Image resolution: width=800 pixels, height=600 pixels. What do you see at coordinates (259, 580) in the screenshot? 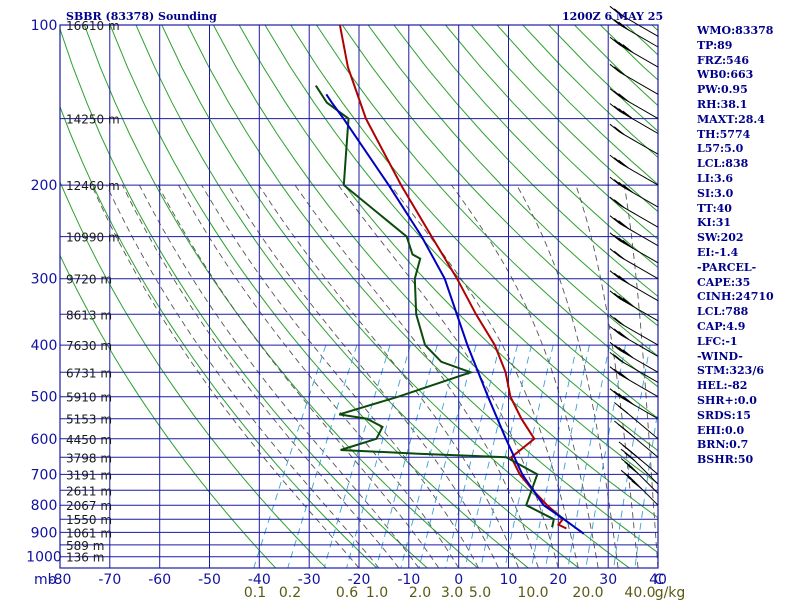
I see `temperature-tick-label: -40` at bounding box center [259, 580].